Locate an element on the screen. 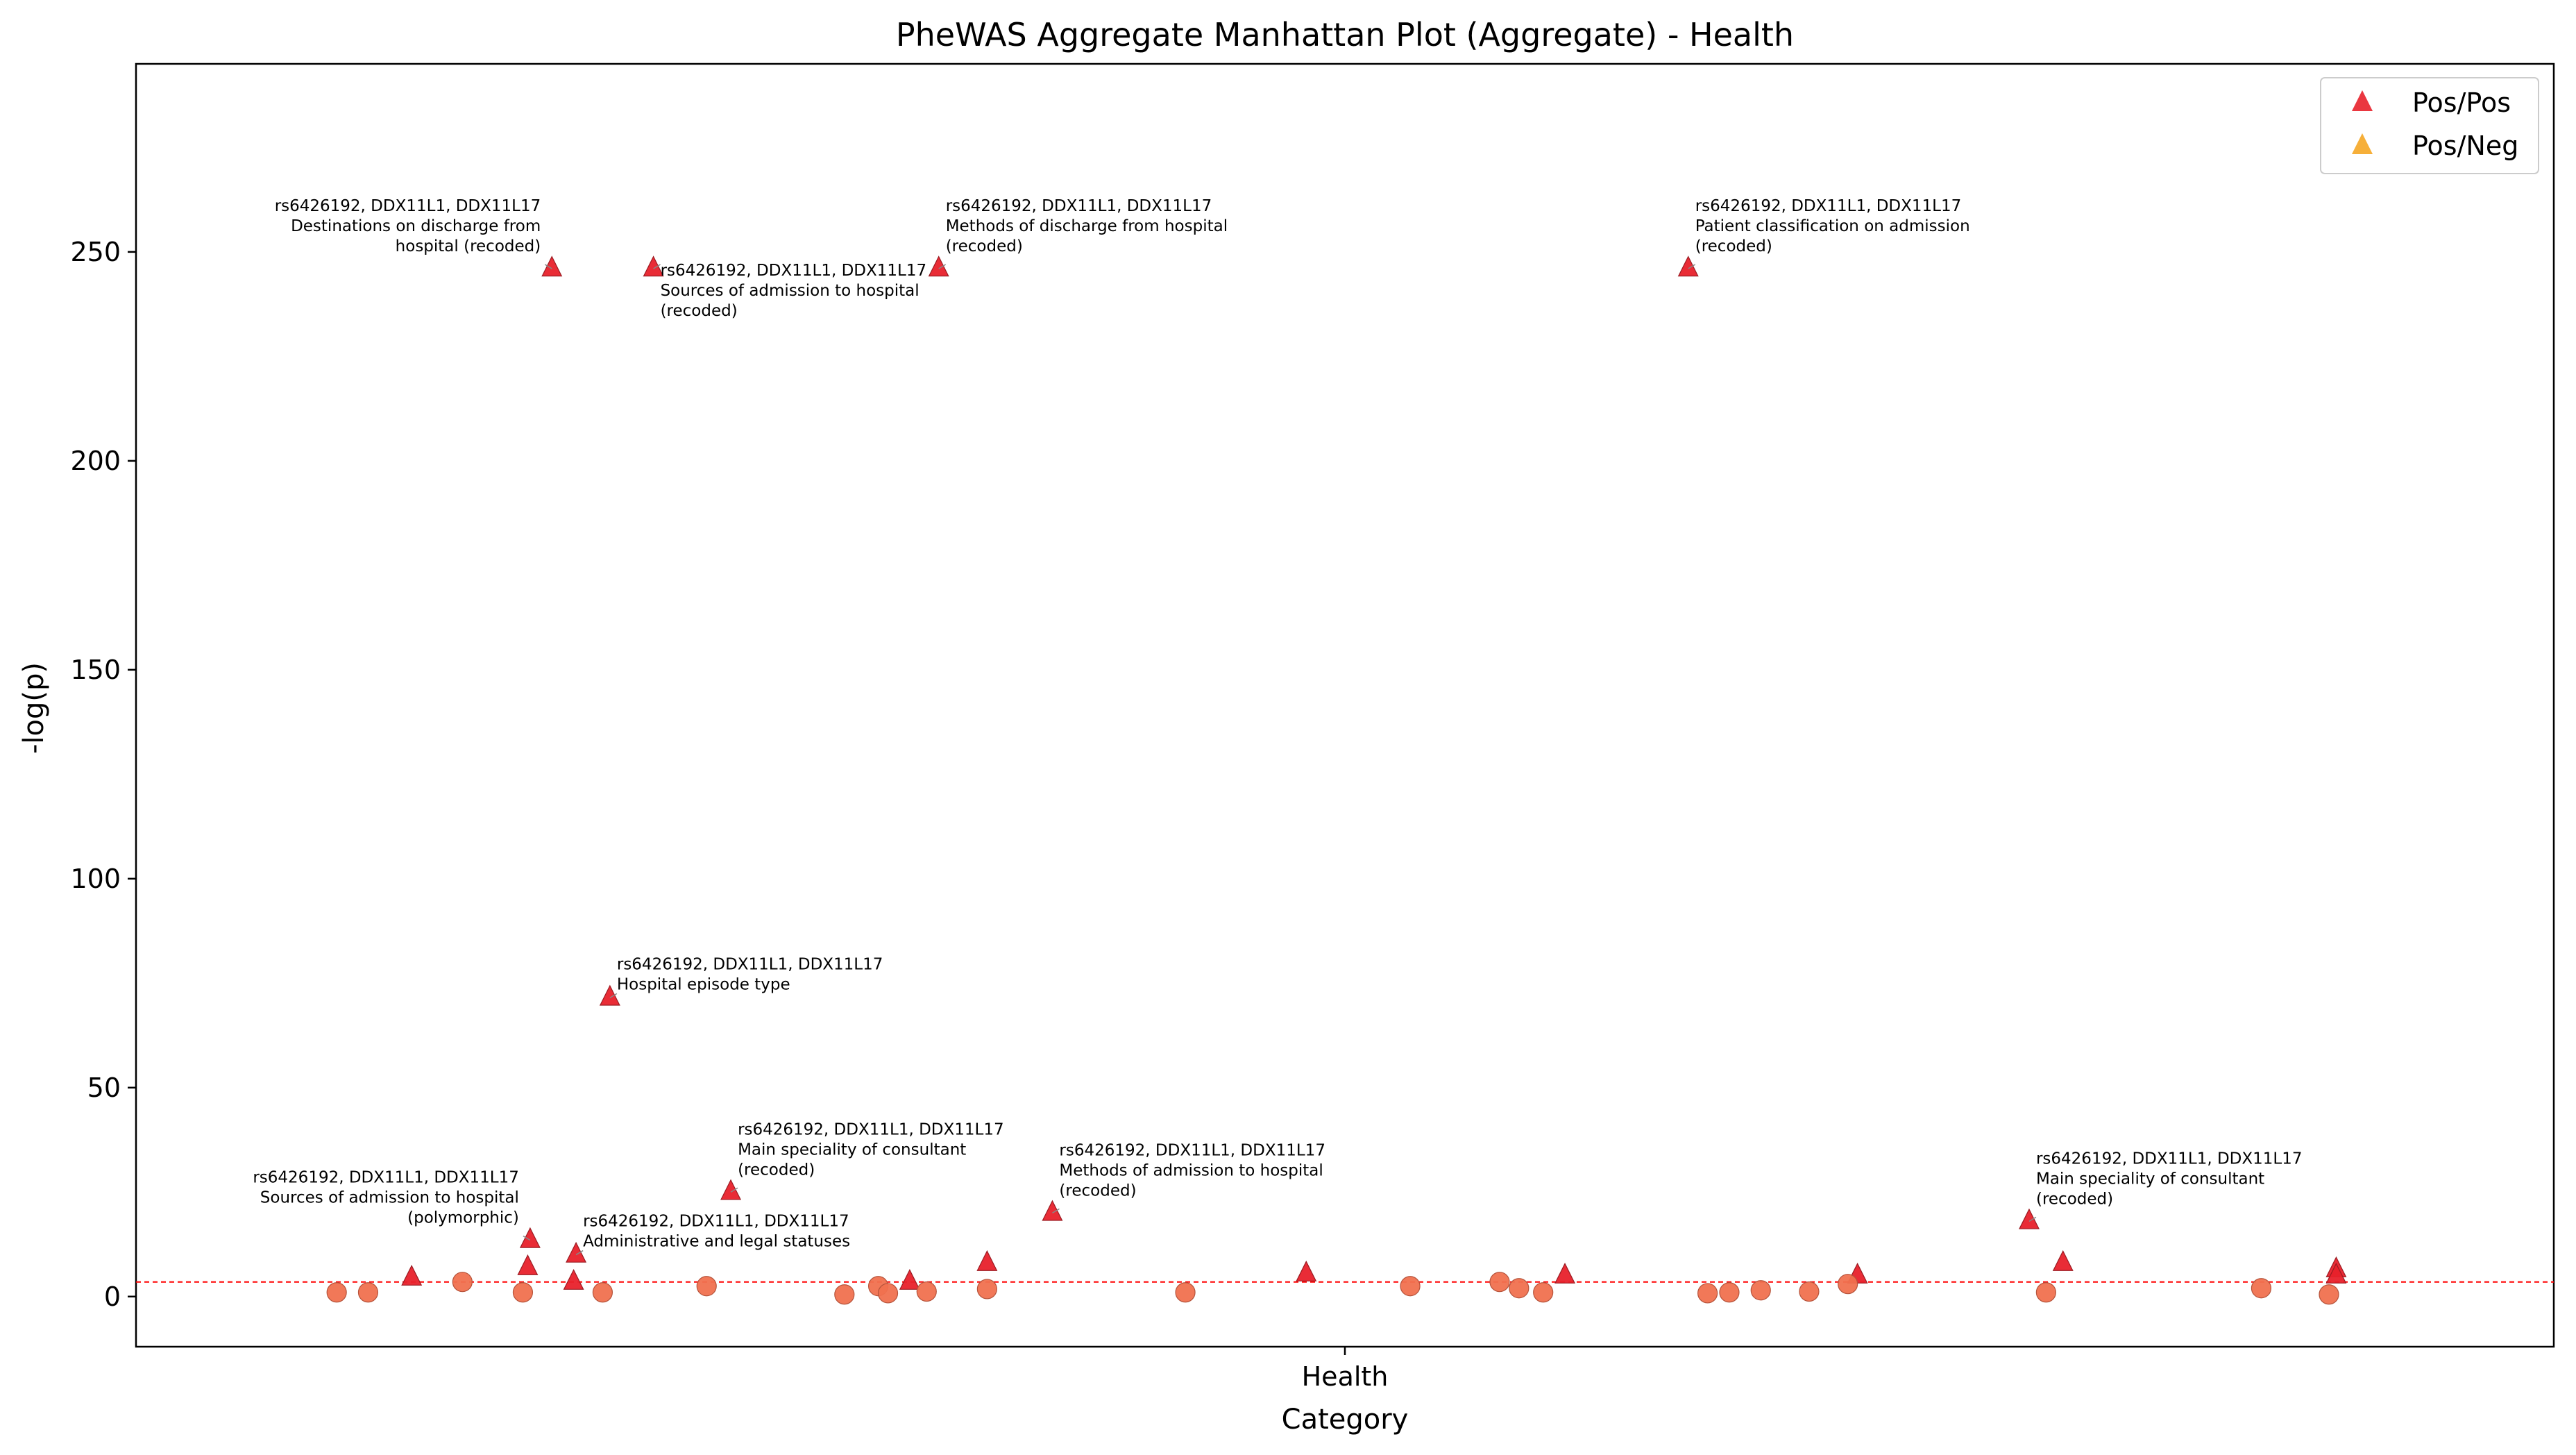 This screenshot has width=2576, height=1455. legend-label: Pos/Pos is located at coordinates (2461, 102).